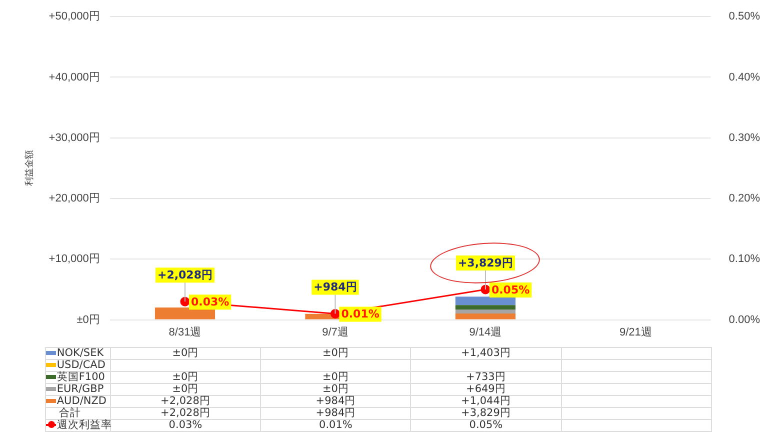  Describe the element at coordinates (336, 413) in the screenshot. I see `text: +984円` at that location.